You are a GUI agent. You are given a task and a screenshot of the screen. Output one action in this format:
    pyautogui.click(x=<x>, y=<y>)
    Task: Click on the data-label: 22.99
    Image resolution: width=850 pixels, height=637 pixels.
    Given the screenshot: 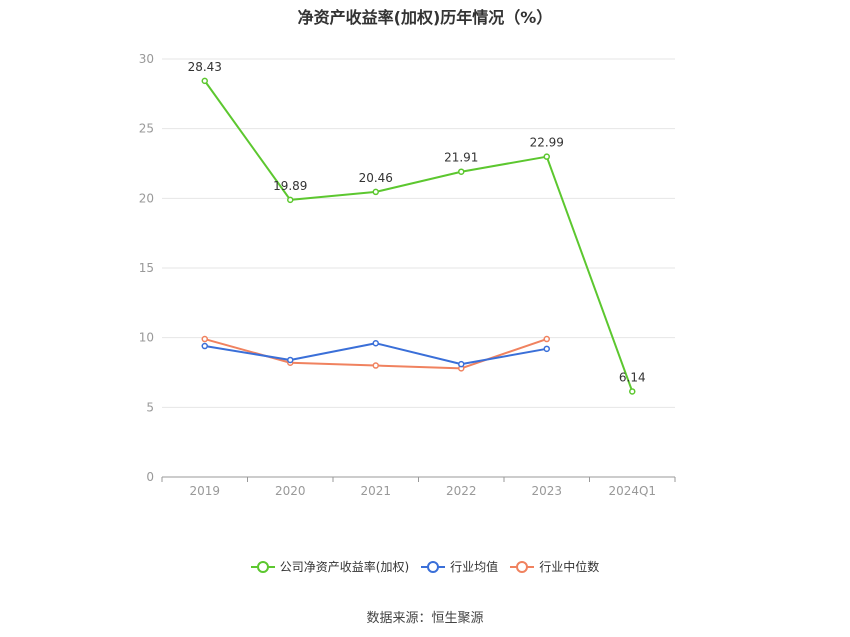 What is the action you would take?
    pyautogui.click(x=547, y=143)
    